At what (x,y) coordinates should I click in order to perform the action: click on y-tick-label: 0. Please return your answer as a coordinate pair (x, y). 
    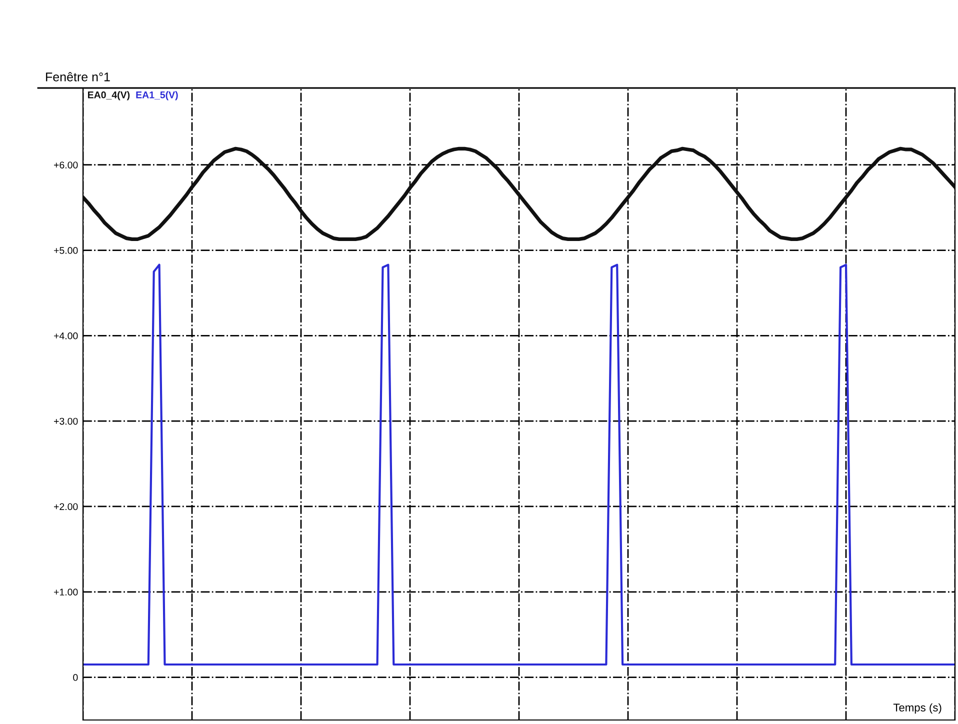
    Looking at the image, I should click on (75, 677).